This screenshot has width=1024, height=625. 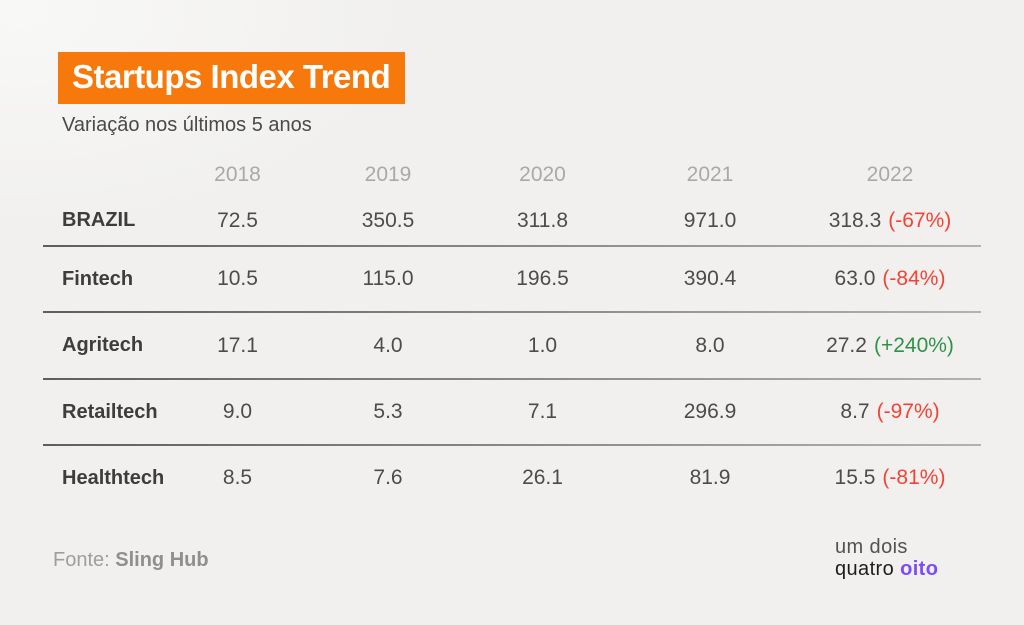 What do you see at coordinates (871, 547) in the screenshot?
I see `logo-line-1: um dois` at bounding box center [871, 547].